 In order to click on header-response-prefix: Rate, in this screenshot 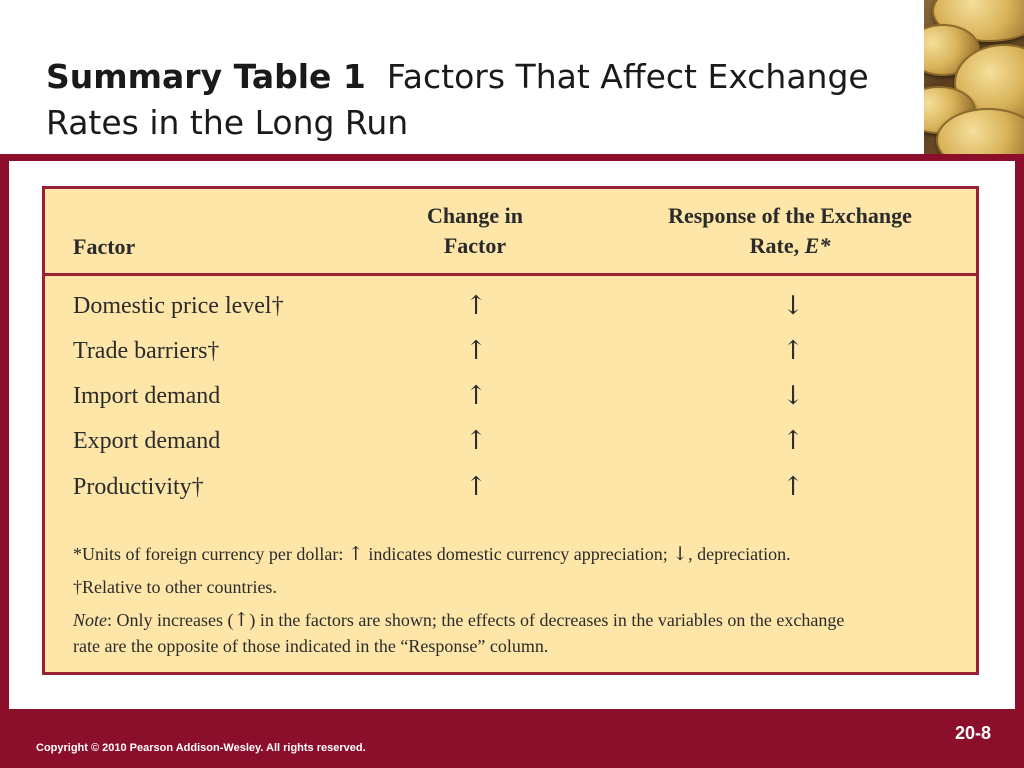, I will do `click(777, 245)`.